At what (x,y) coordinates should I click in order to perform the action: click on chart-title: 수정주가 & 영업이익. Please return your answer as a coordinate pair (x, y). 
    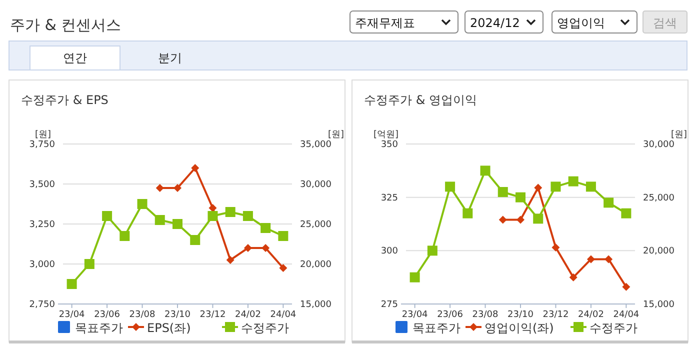
    Looking at the image, I should click on (420, 100).